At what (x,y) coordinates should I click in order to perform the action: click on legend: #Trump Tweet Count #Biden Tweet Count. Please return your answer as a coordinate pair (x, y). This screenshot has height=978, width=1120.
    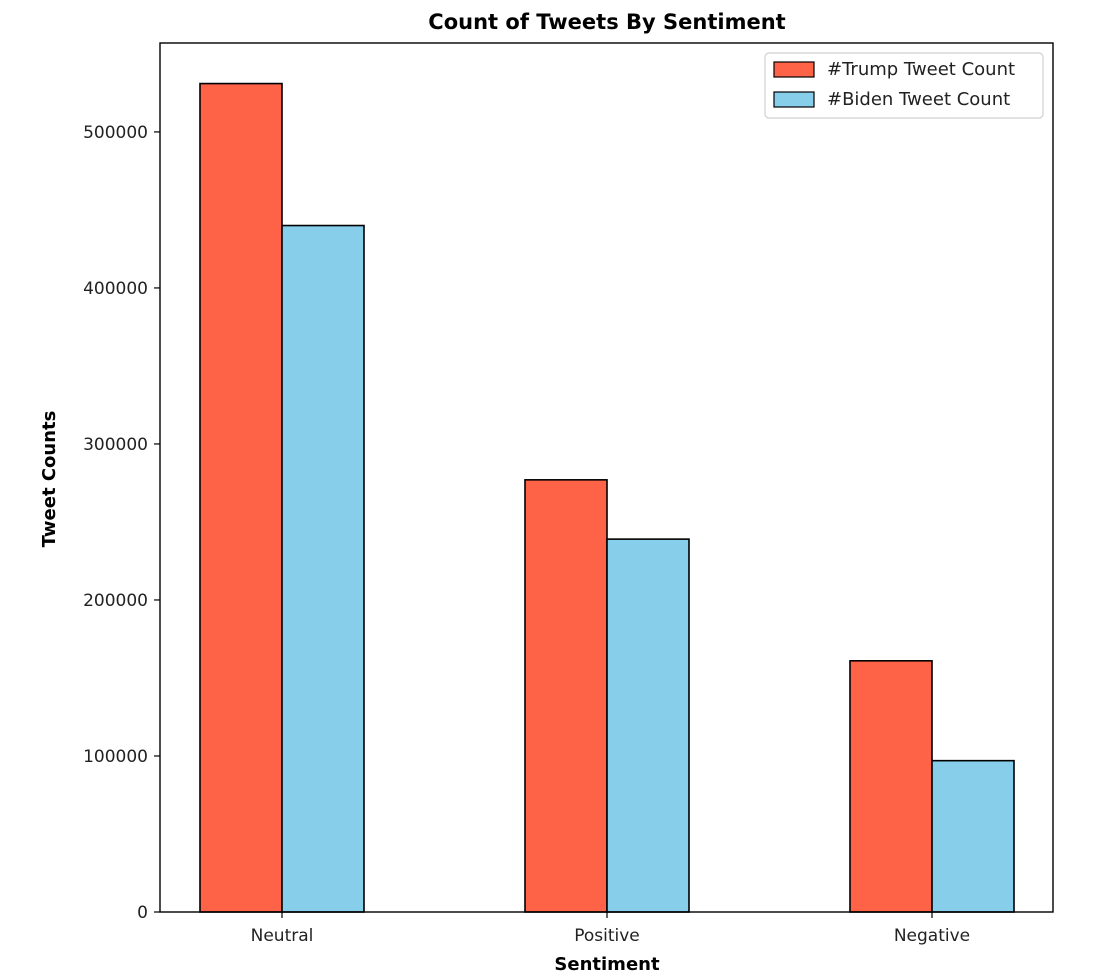
    Looking at the image, I should click on (904, 85).